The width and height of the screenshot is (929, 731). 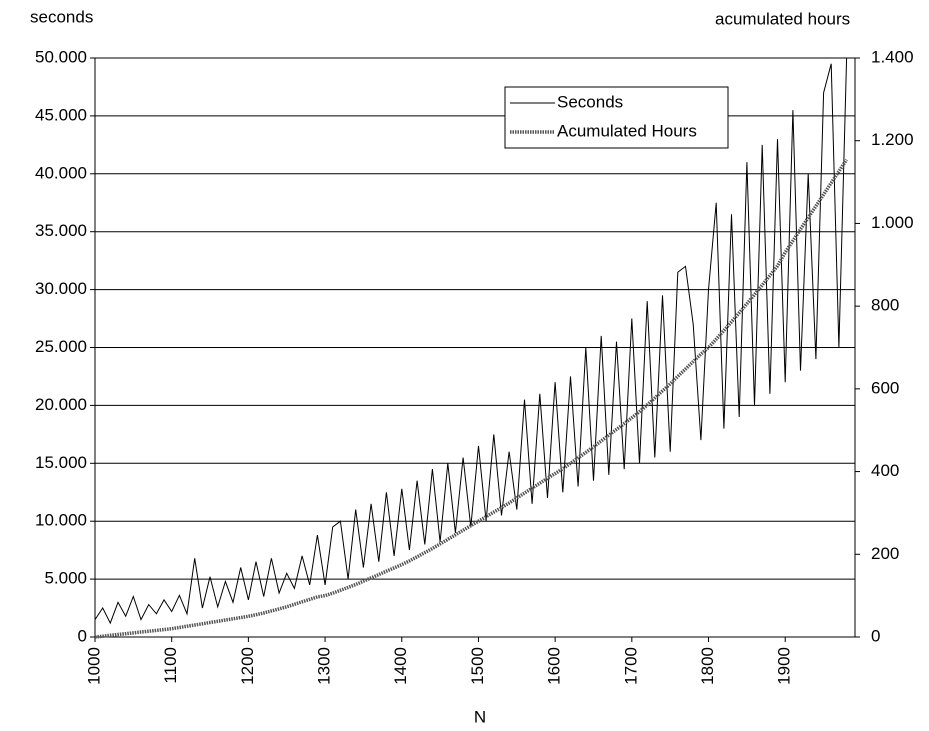 What do you see at coordinates (784, 666) in the screenshot?
I see `x-tick-label: 1900` at bounding box center [784, 666].